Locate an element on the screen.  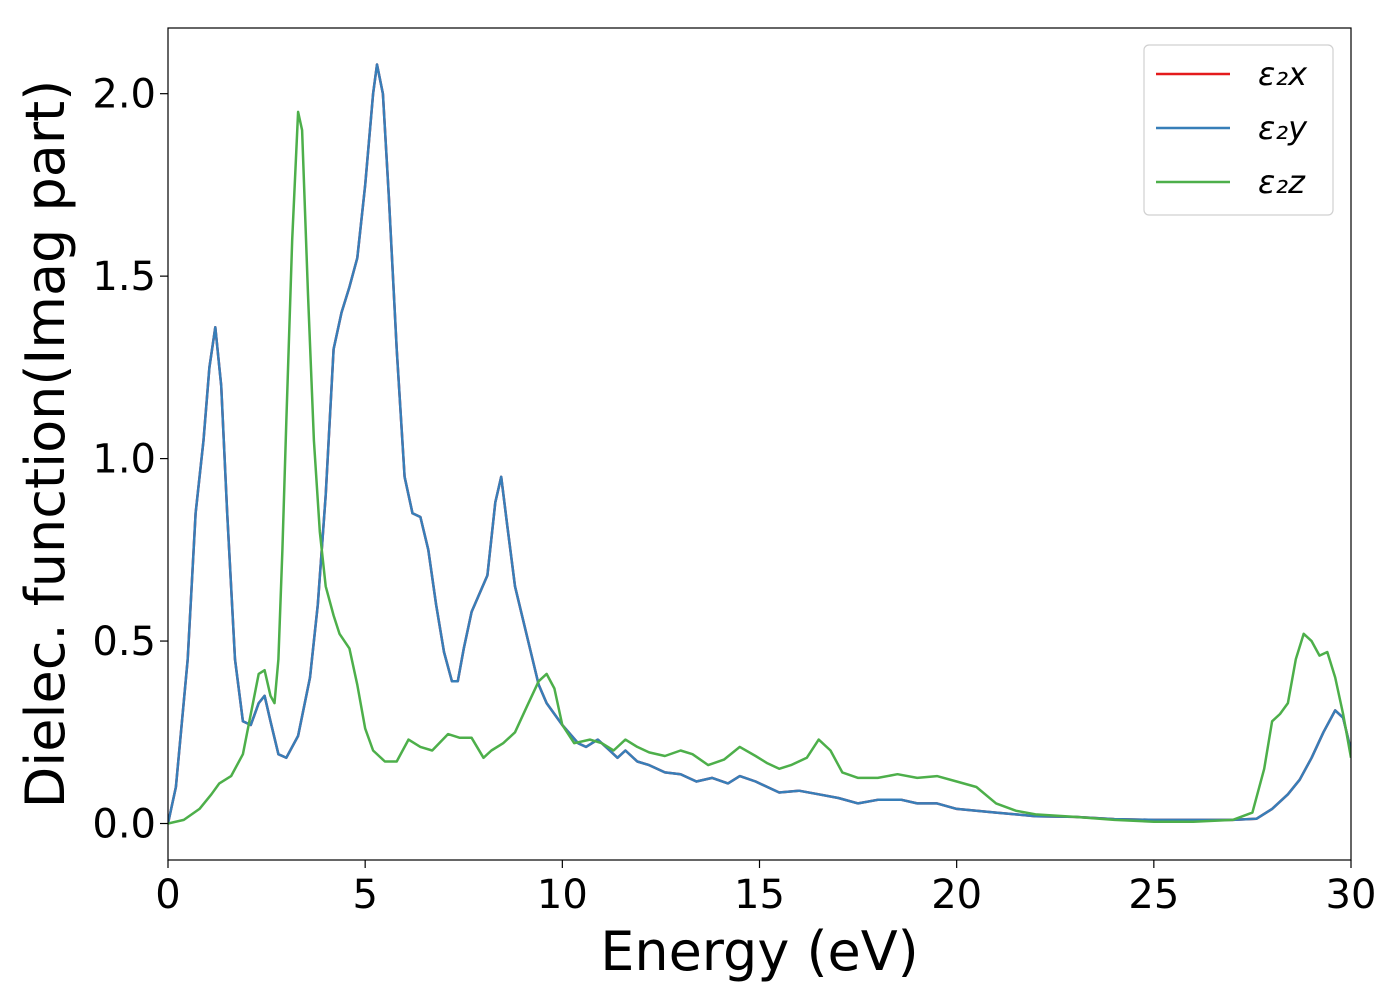
x-tick-label: 30 is located at coordinates (1351, 895).